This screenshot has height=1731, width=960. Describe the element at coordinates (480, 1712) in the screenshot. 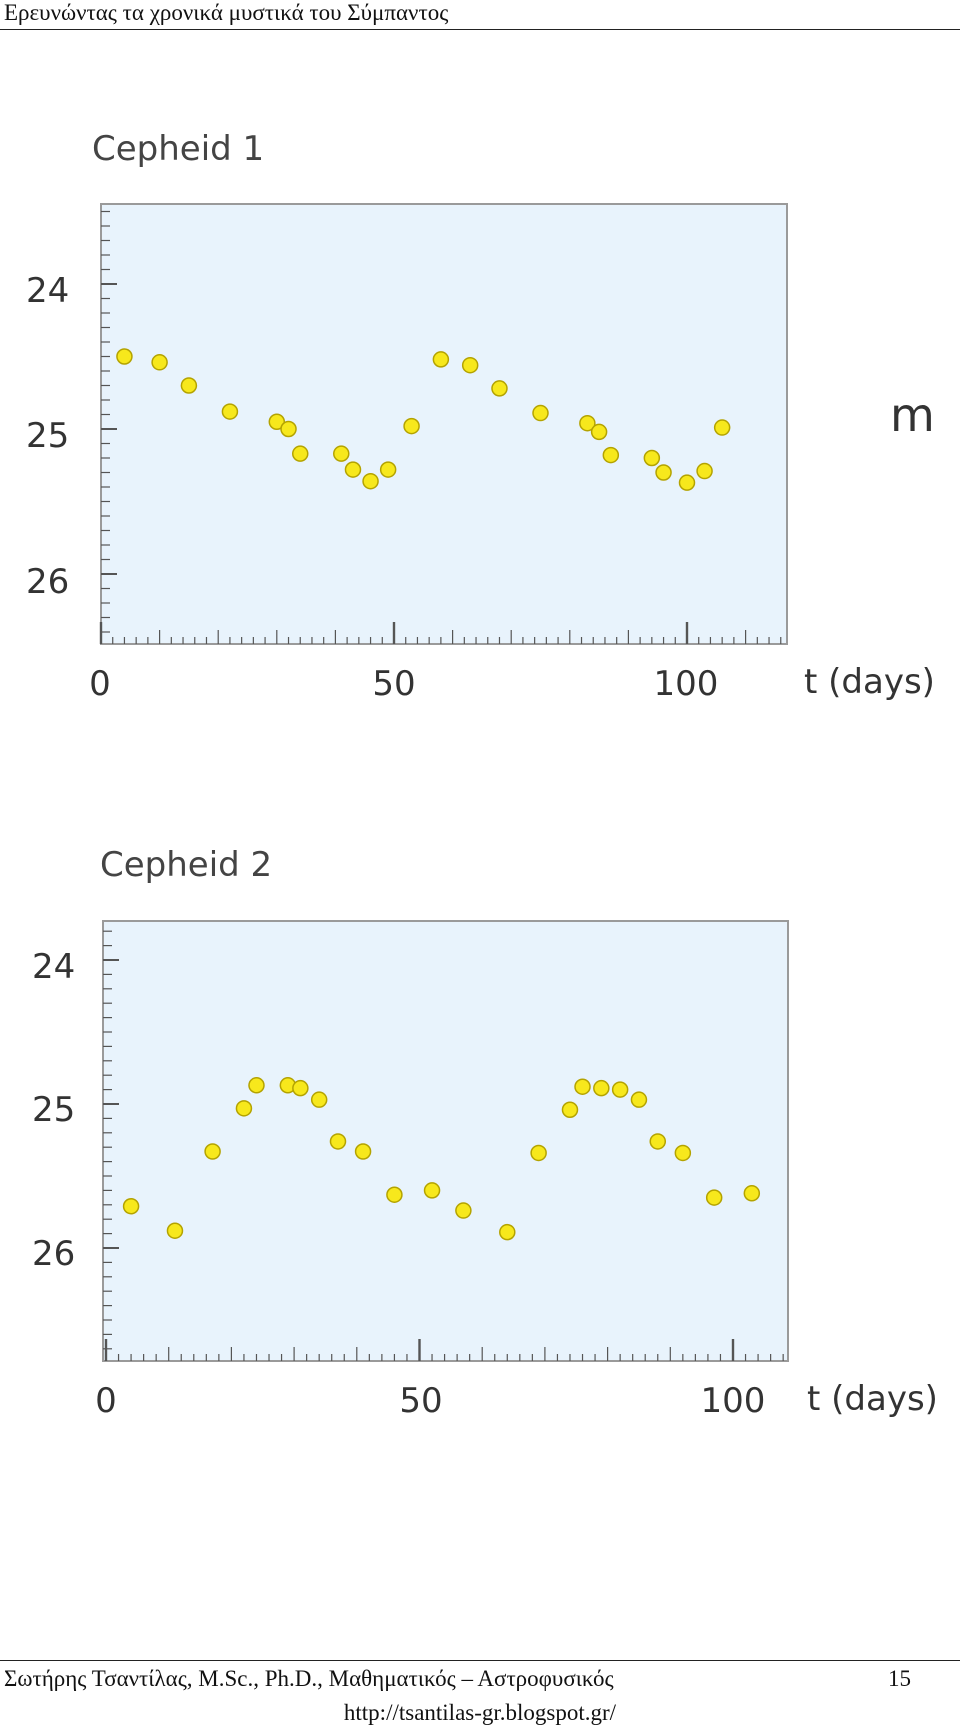

I see `footer-url: http://tsantilas-gr.blogspot.gr/` at that location.